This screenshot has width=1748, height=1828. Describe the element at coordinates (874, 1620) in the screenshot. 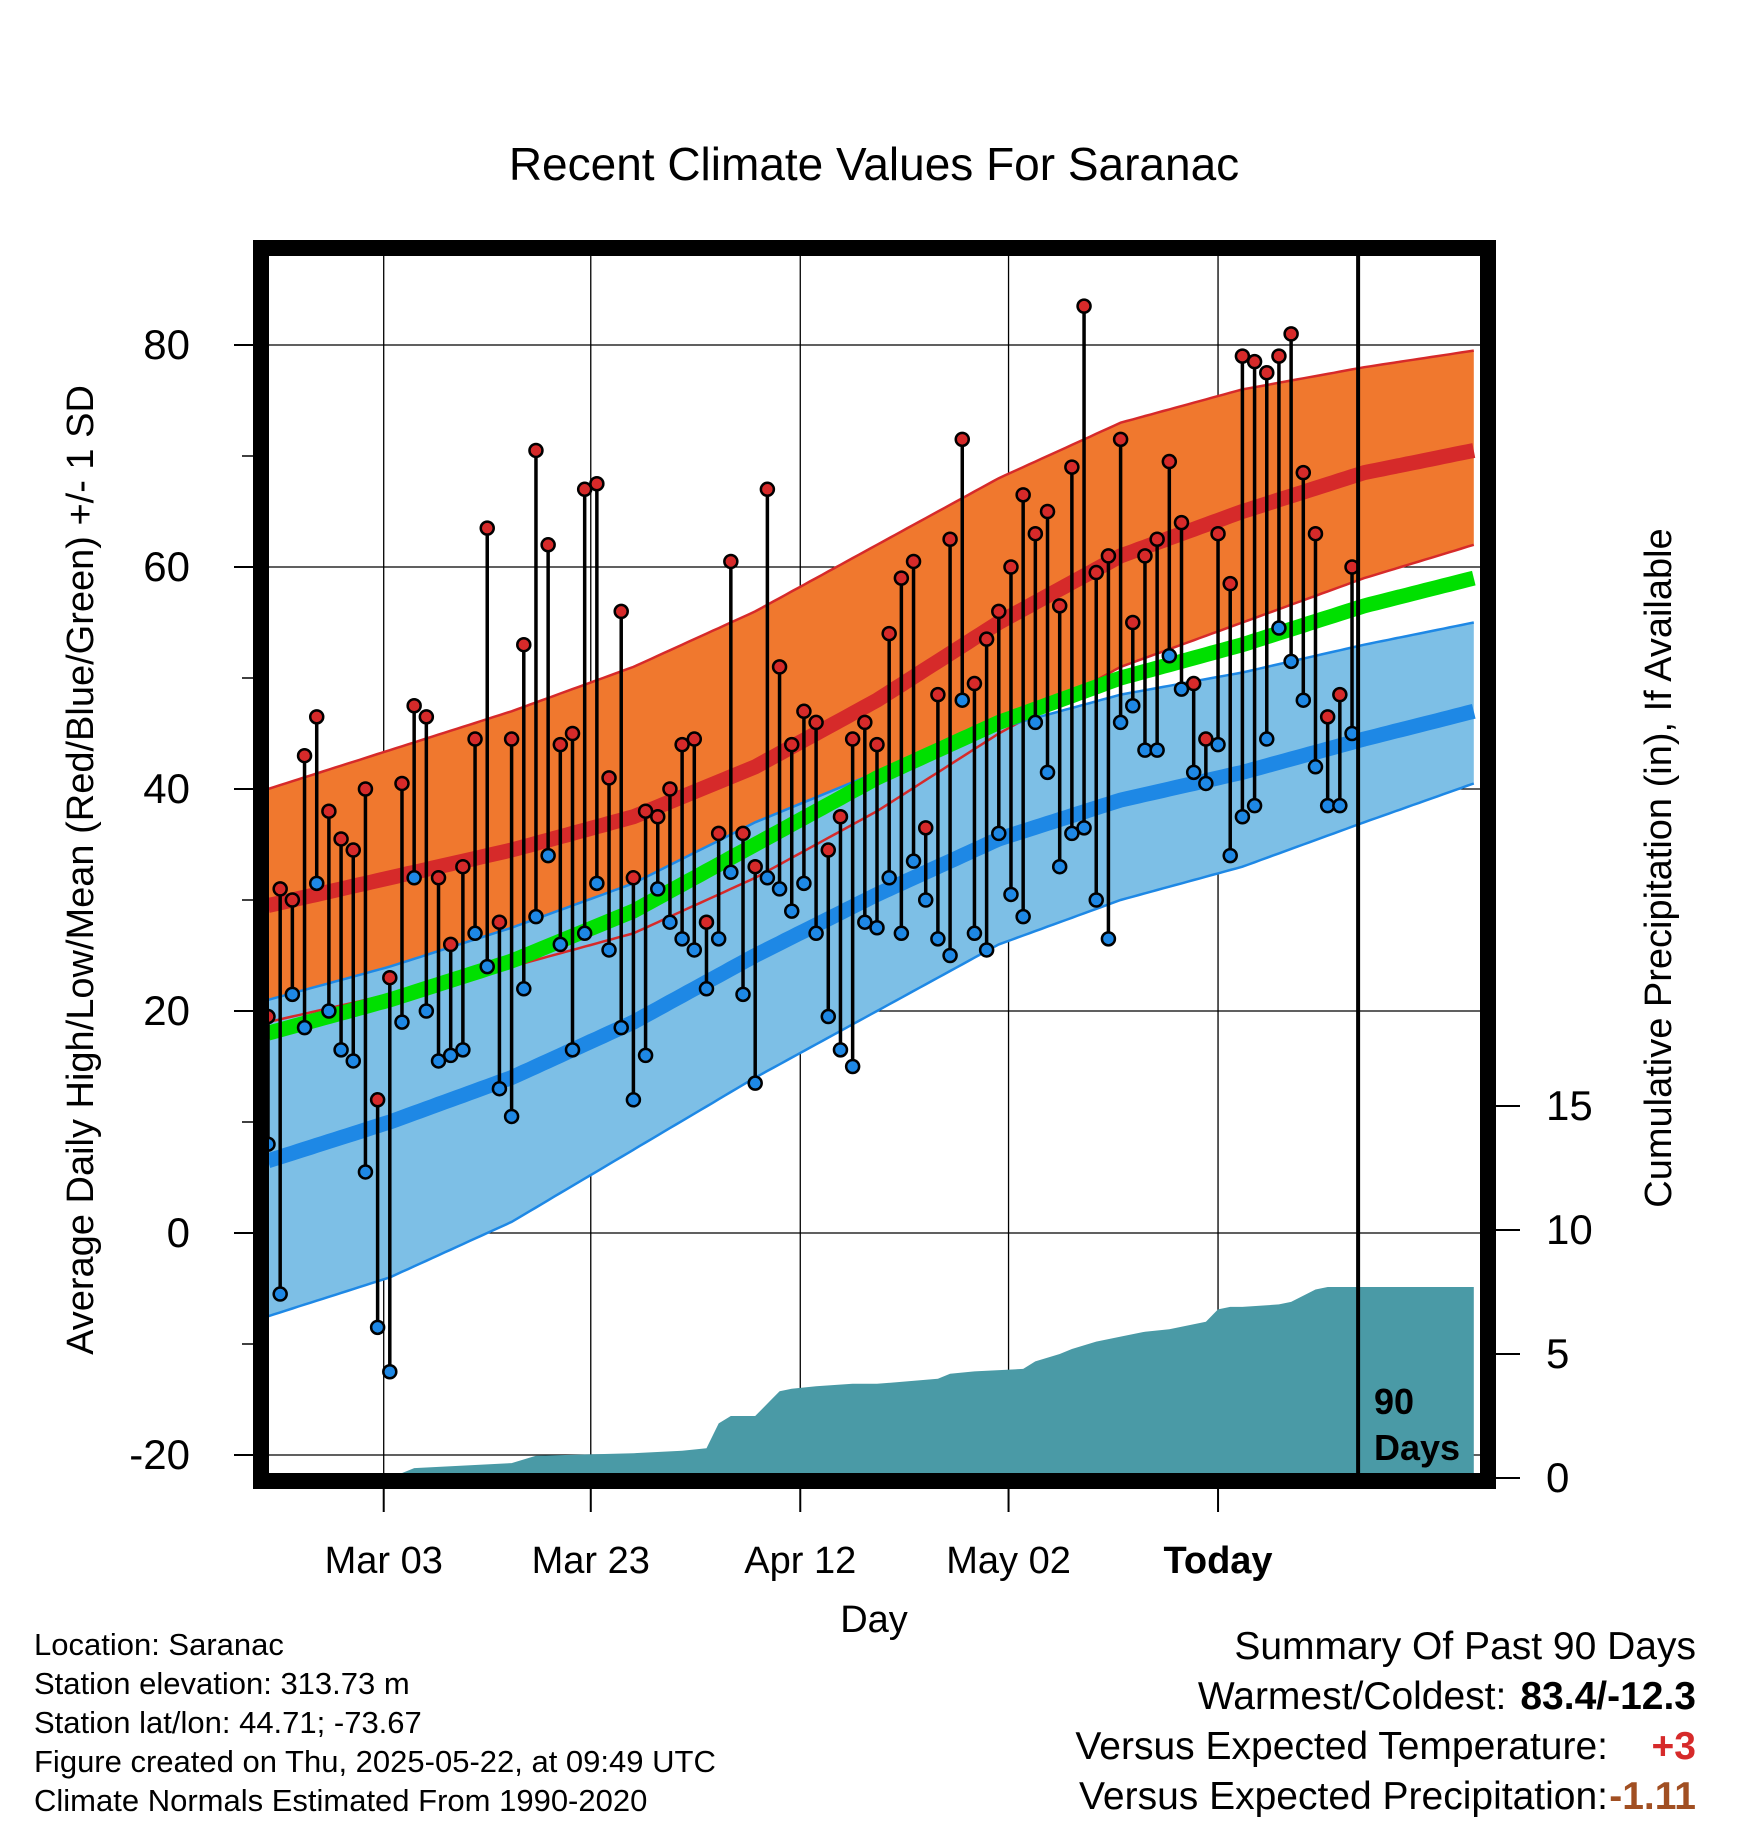

I see `x-axis-label: Day` at that location.